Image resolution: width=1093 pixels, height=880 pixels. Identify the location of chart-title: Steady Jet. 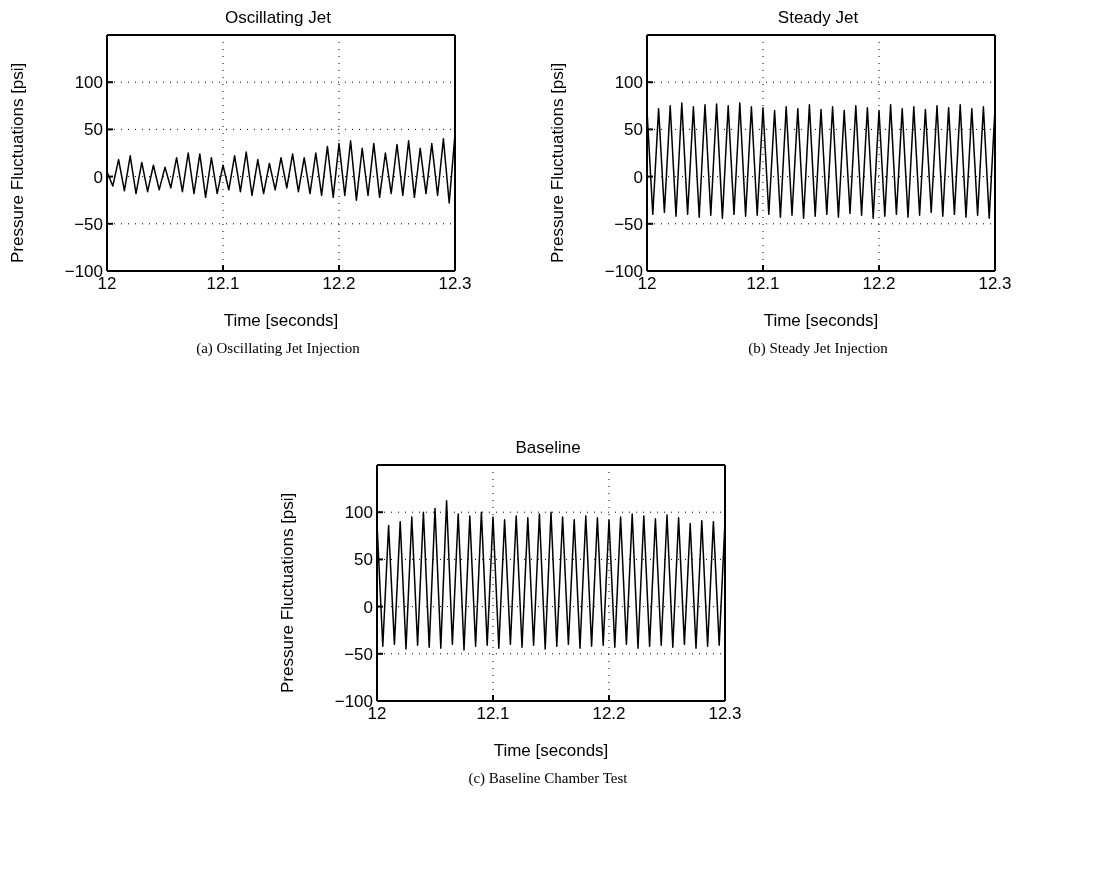
(818, 18).